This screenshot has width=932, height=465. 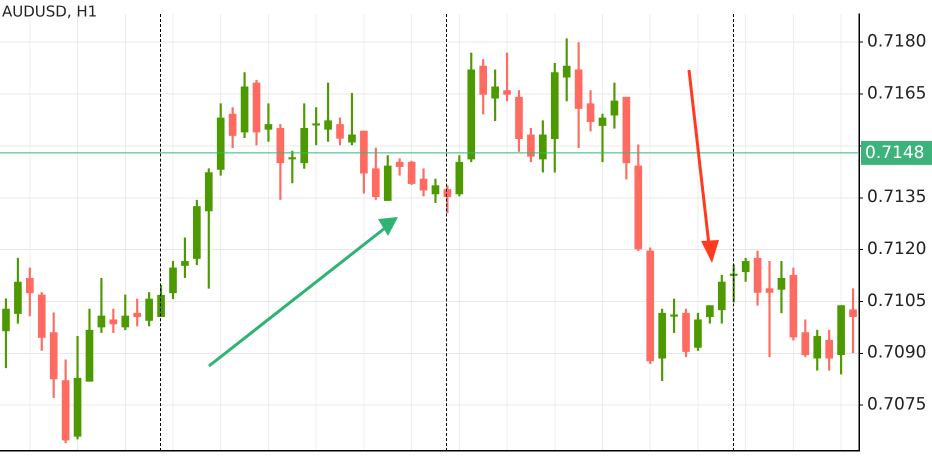 What do you see at coordinates (896, 93) in the screenshot?
I see `y-tick-label: 0.7165` at bounding box center [896, 93].